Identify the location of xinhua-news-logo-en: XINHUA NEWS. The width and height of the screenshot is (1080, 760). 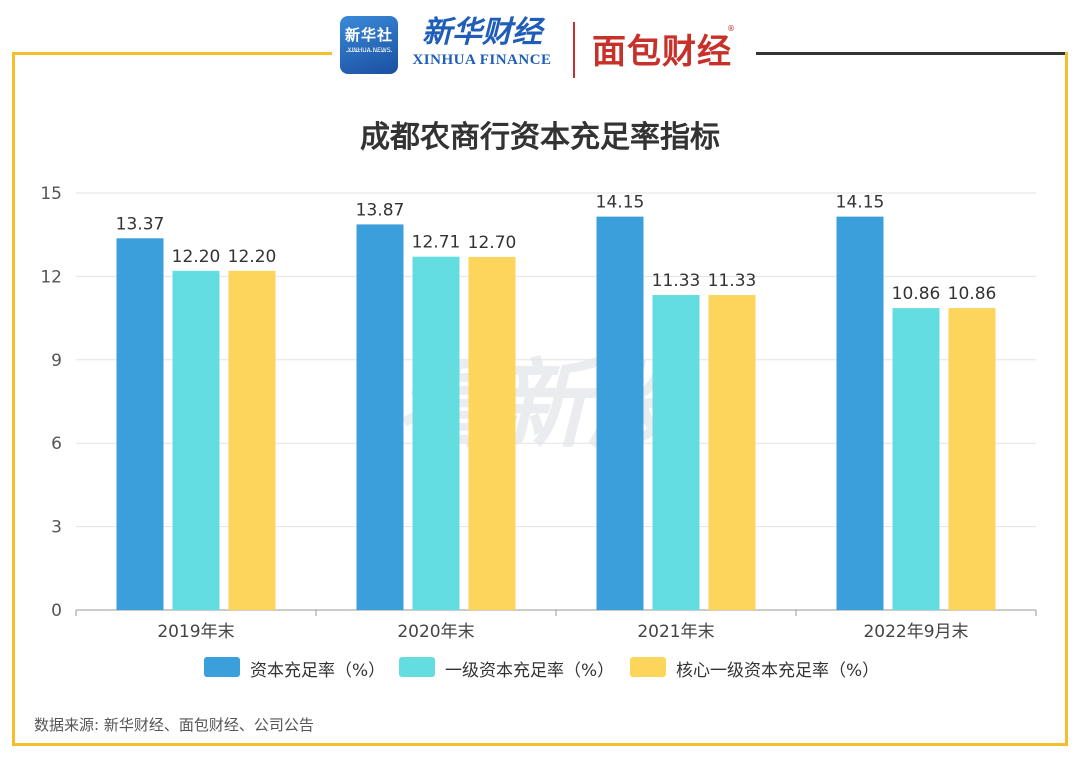
(369, 50).